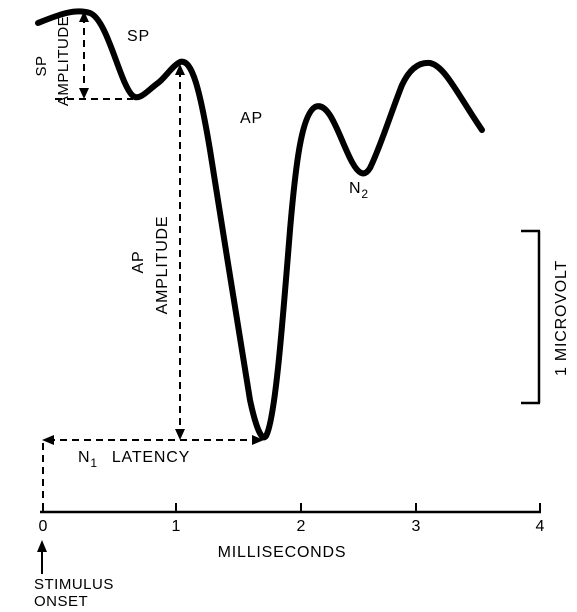 The height and width of the screenshot is (612, 577). Describe the element at coordinates (364, 194) in the screenshot. I see `n2-subscript: 2` at that location.